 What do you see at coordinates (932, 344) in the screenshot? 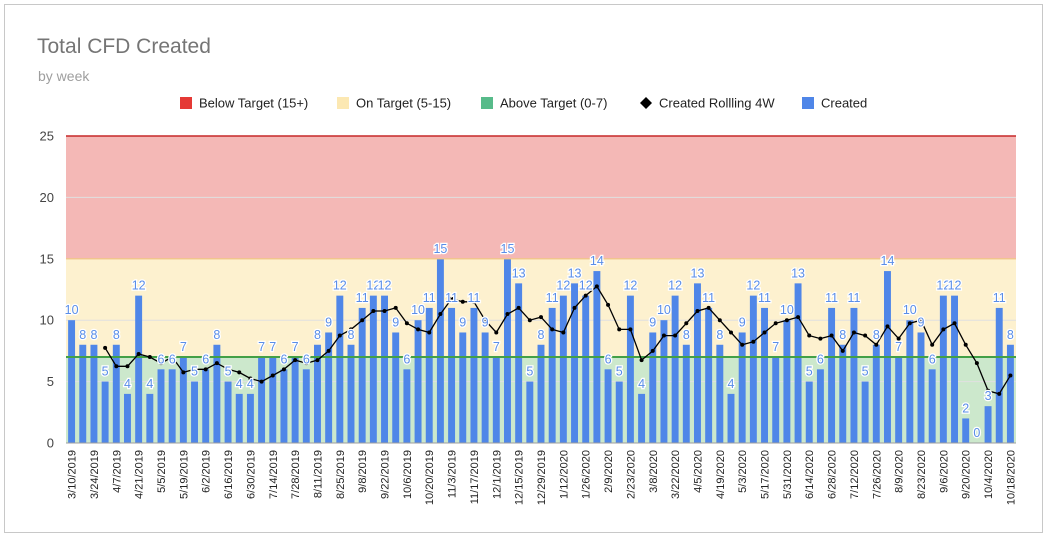
I see `rolling-point-8/30/2020` at bounding box center [932, 344].